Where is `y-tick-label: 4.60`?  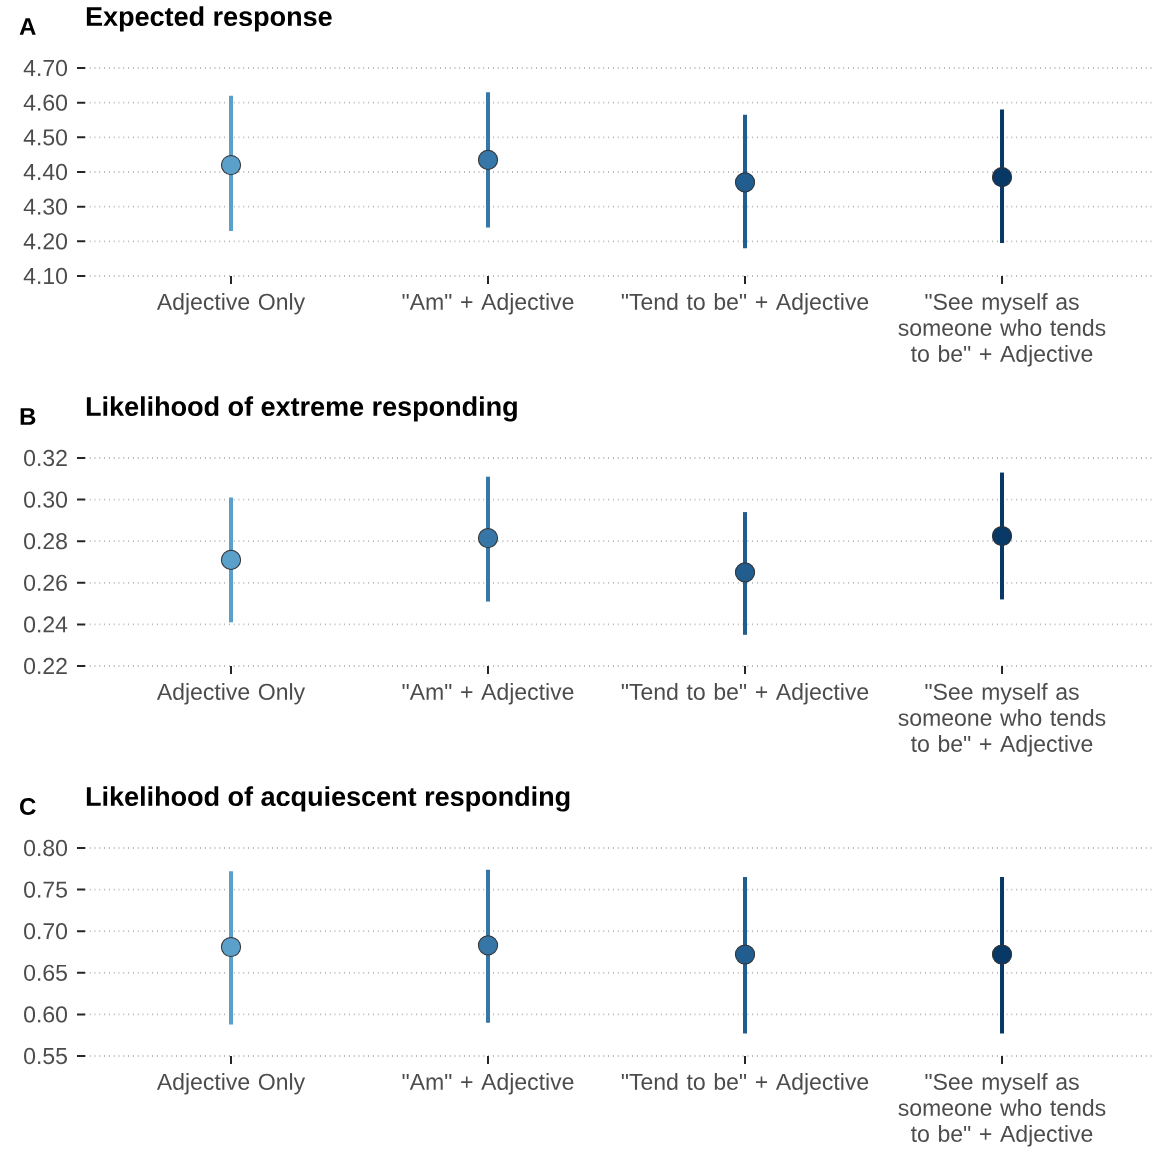
y-tick-label: 4.60 is located at coordinates (45, 102).